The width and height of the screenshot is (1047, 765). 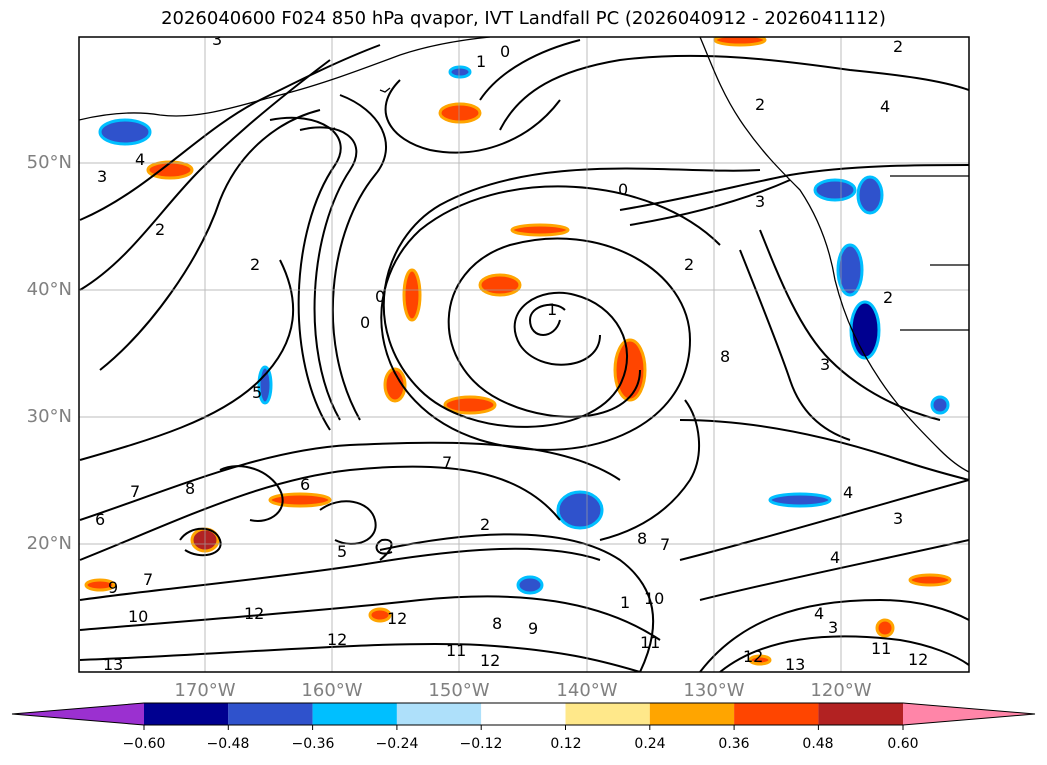 What do you see at coordinates (934, 297) in the screenshot?
I see `state-borders` at bounding box center [934, 297].